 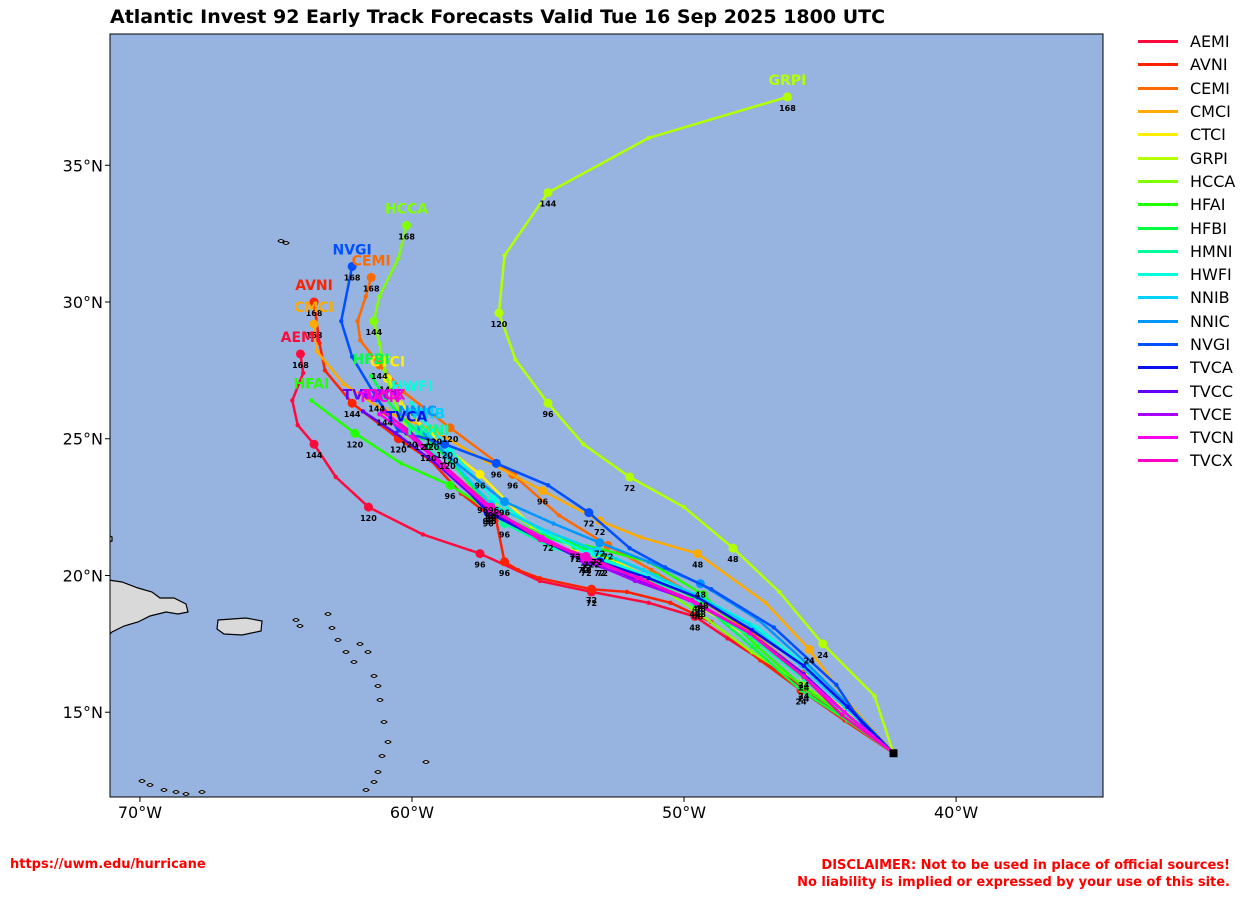 I want to click on legend-item-tvce: TVCE, so click(x=1186, y=414).